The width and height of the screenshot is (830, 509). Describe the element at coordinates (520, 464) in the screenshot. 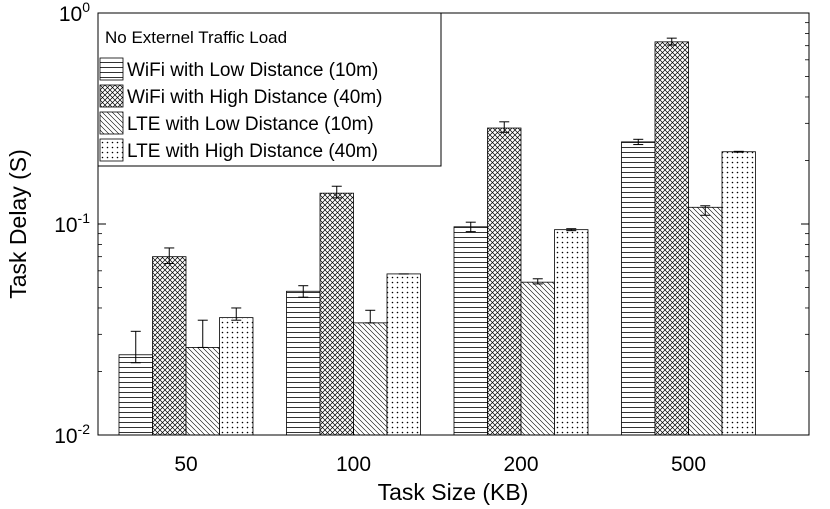

I see `x-tick-label: 200` at that location.